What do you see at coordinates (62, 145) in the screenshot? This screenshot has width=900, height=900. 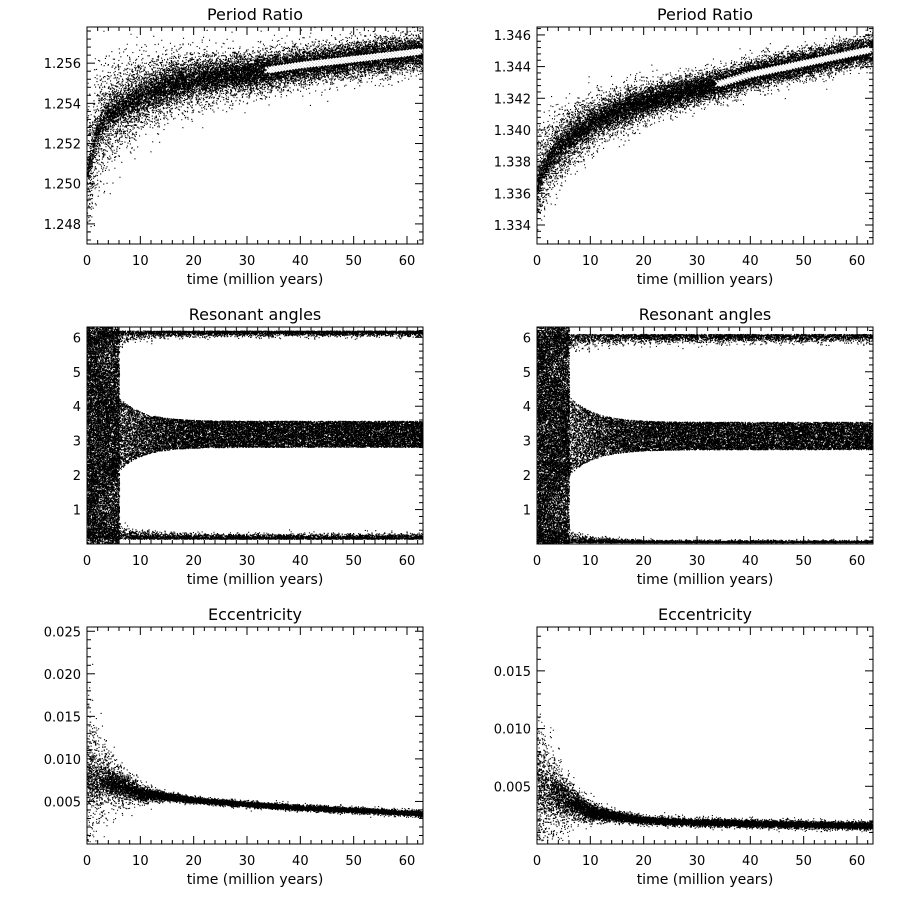 I see `y-tick-label: 1.252` at bounding box center [62, 145].